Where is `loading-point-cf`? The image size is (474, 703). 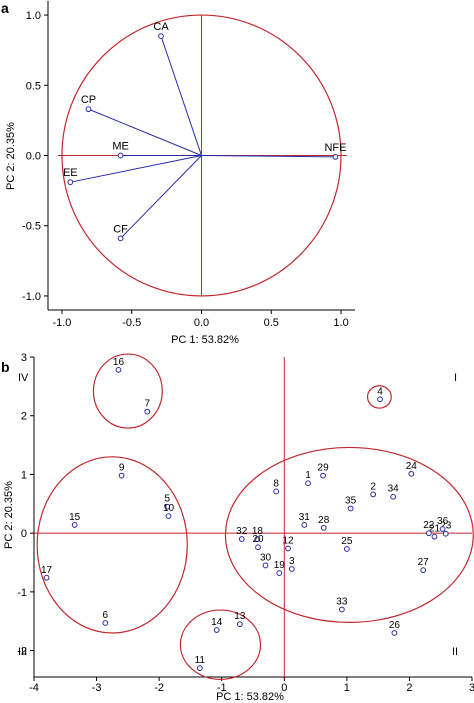
loading-point-cf is located at coordinates (120, 238).